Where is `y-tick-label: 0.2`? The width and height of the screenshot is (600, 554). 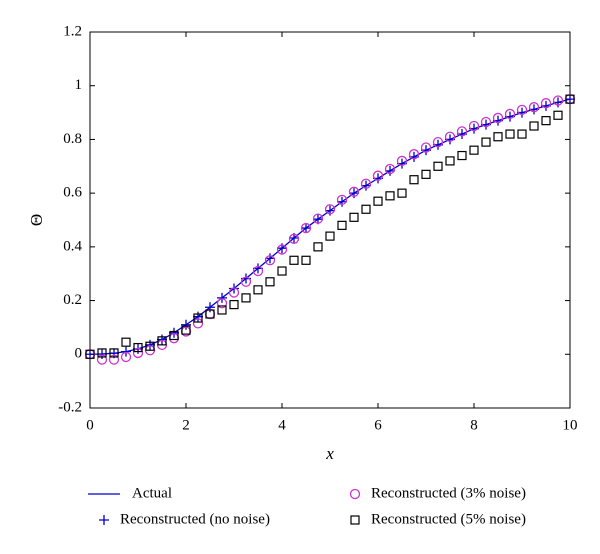 y-tick-label: 0.2 is located at coordinates (72, 300).